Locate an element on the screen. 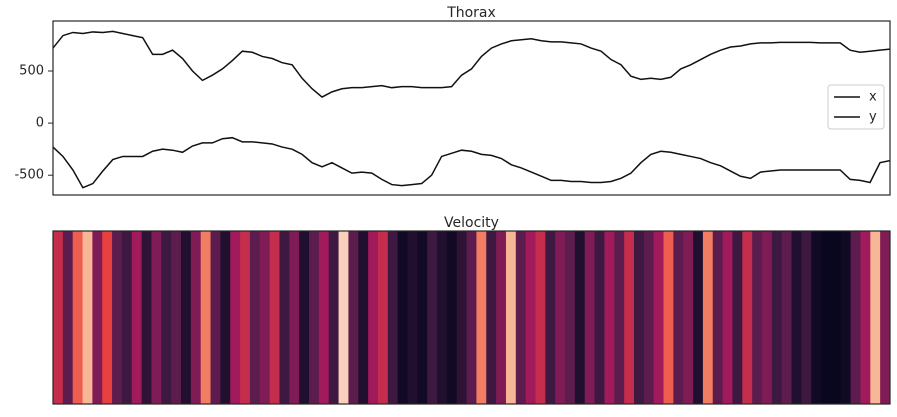 This screenshot has width=897, height=417. legend-label: x is located at coordinates (873, 97).